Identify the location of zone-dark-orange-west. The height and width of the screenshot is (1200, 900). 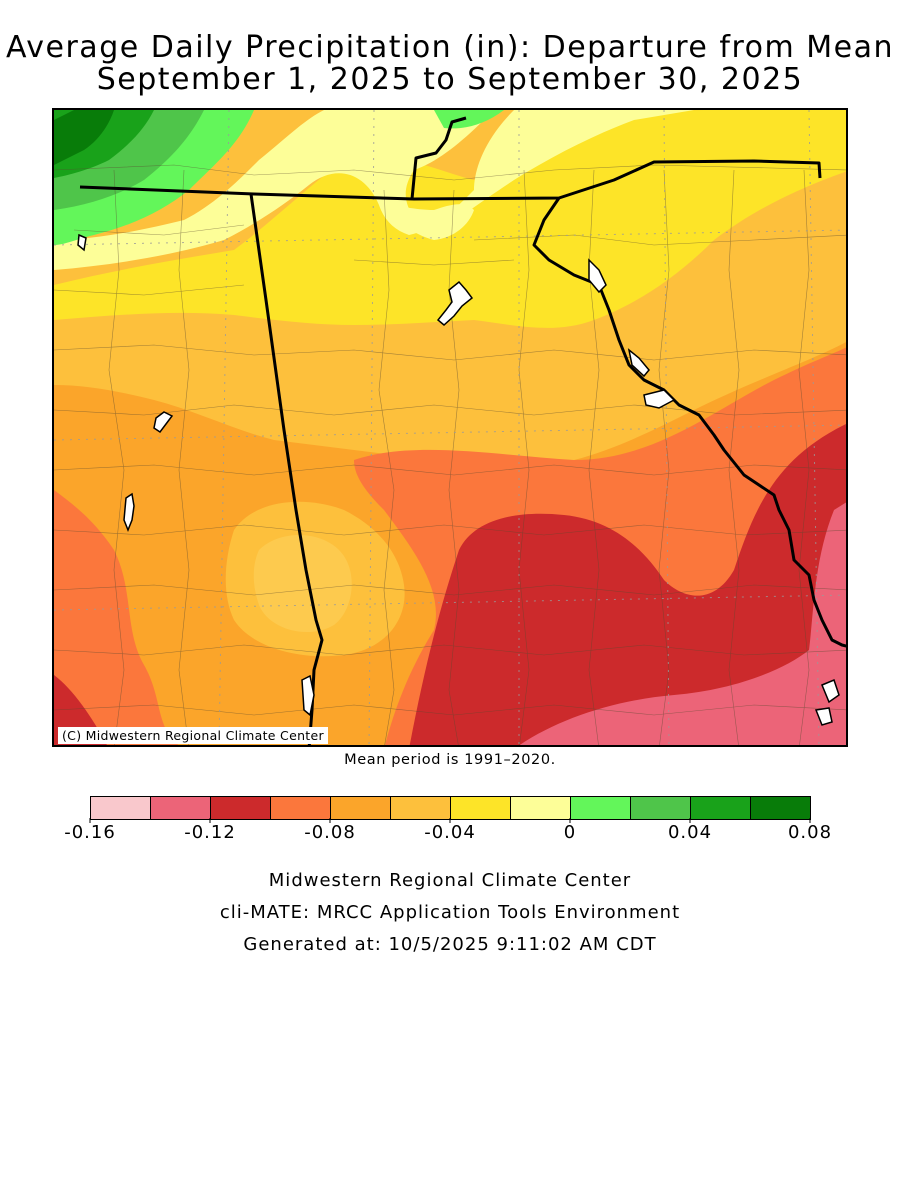
(116, 617).